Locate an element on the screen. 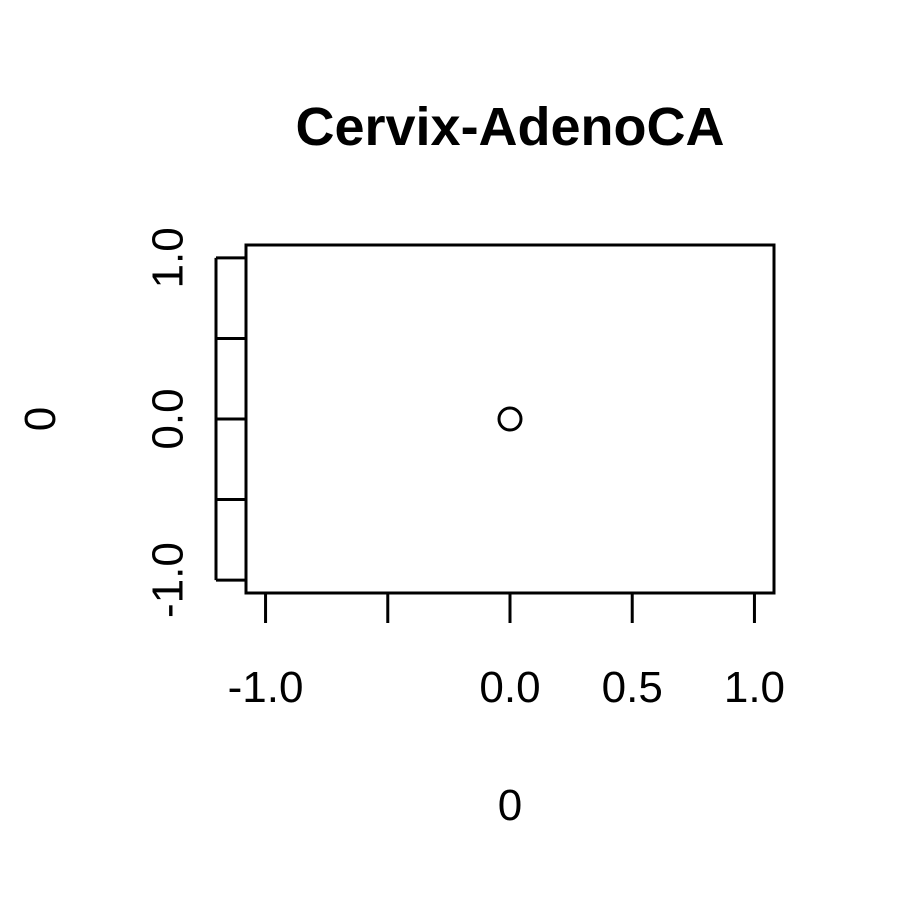 Image resolution: width=900 pixels, height=900 pixels. x-tick-label: 0.0 is located at coordinates (509, 687).